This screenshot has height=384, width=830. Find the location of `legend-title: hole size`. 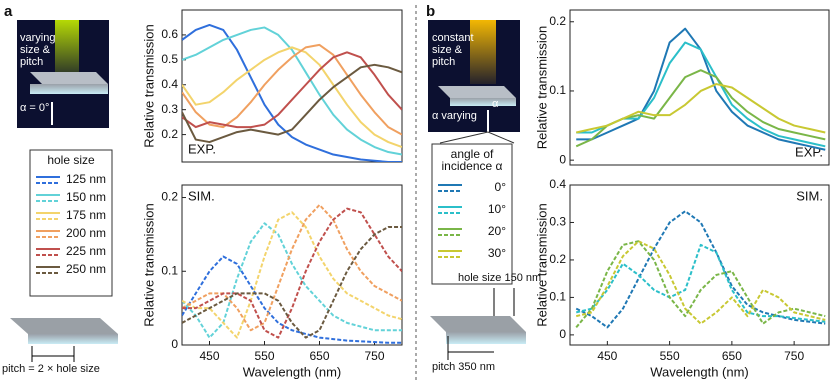

legend-title: hole size is located at coordinates (71, 160).